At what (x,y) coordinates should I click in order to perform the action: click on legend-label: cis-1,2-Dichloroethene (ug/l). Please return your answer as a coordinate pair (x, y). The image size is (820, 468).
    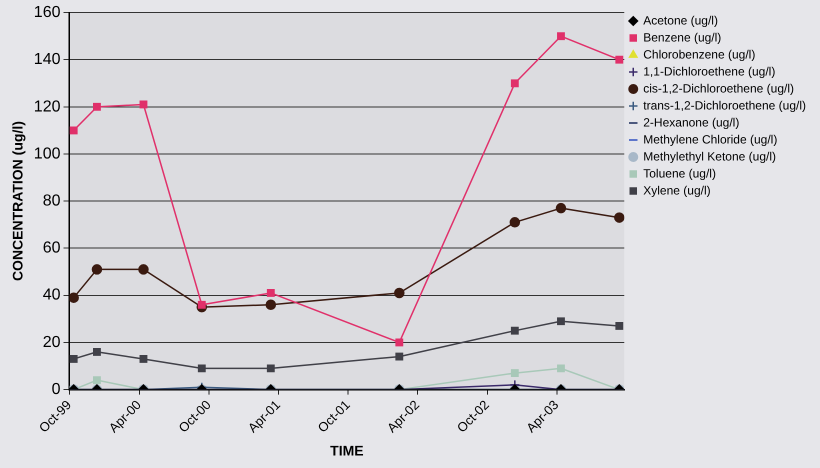
    Looking at the image, I should click on (718, 88).